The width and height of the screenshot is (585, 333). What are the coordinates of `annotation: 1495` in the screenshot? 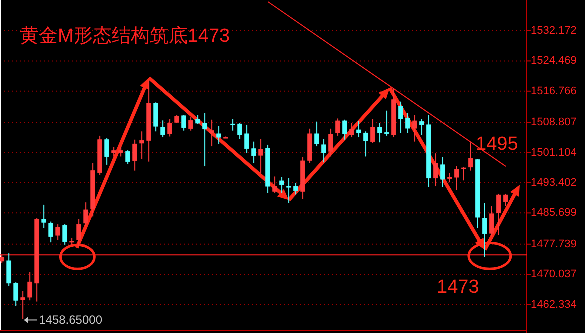 It's located at (497, 144).